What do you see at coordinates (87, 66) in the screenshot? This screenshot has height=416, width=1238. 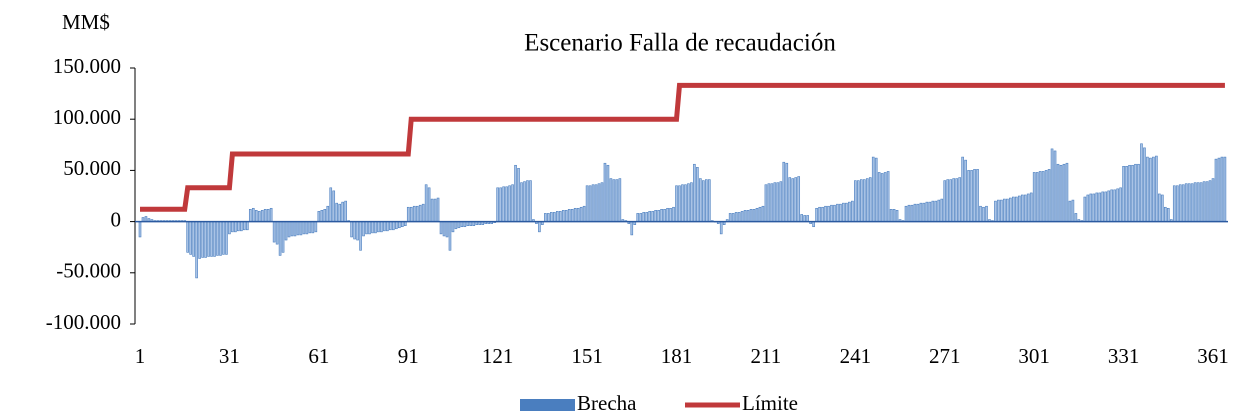 I see `y-tick-label: 150.000` at bounding box center [87, 66].